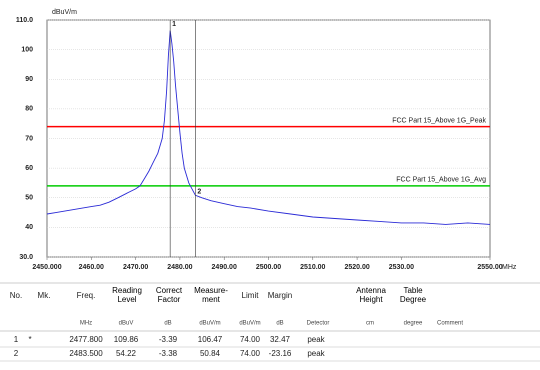 Image resolution: width=540 pixels, height=370 pixels. I want to click on cell: 32.47, so click(280, 339).